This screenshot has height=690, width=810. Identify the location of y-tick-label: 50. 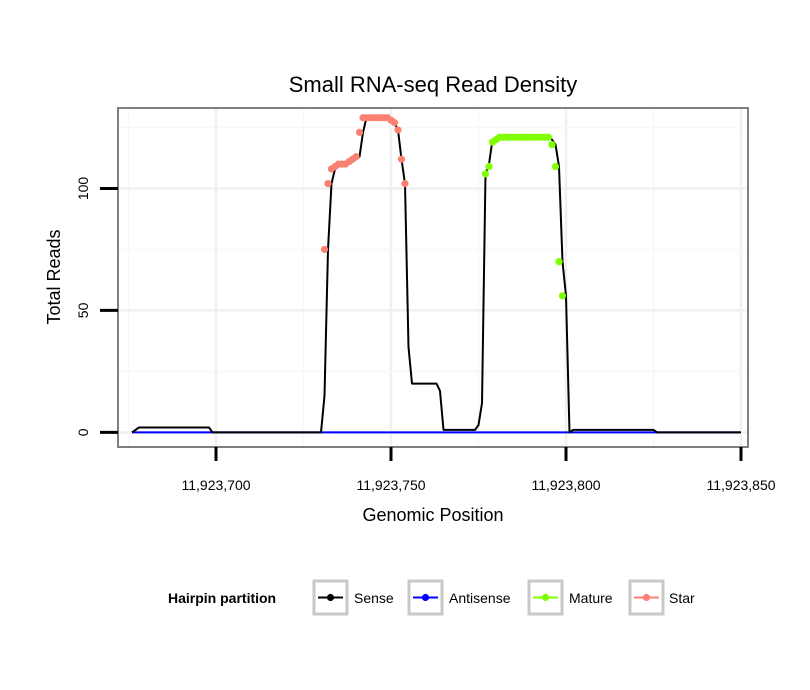
(83, 310).